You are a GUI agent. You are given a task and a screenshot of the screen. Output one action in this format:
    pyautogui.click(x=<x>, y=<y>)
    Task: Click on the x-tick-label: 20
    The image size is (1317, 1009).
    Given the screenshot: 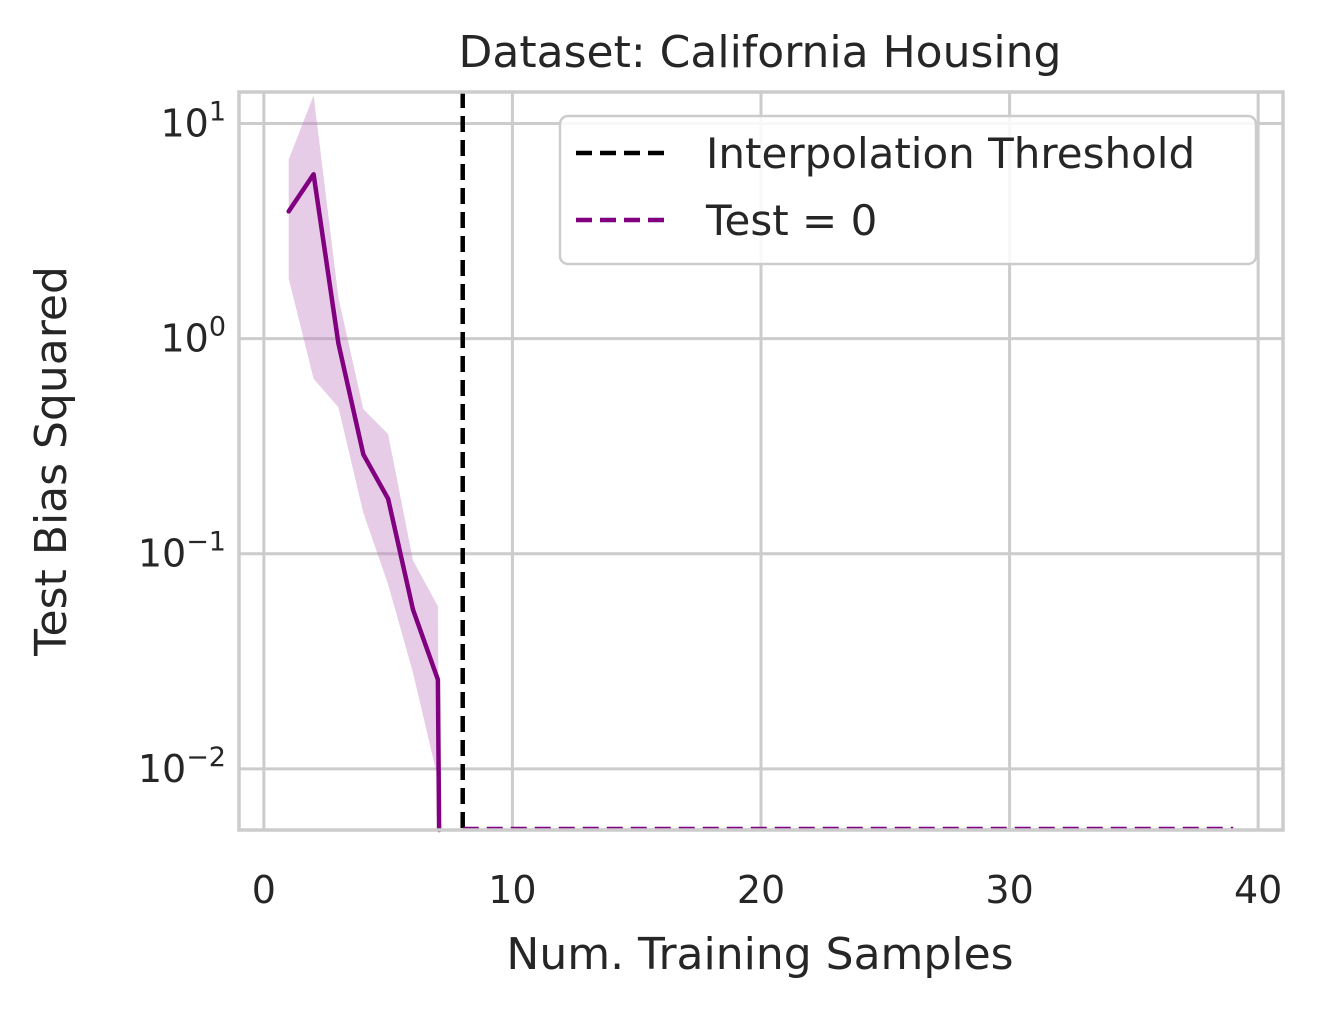 What is the action you would take?
    pyautogui.click(x=761, y=890)
    